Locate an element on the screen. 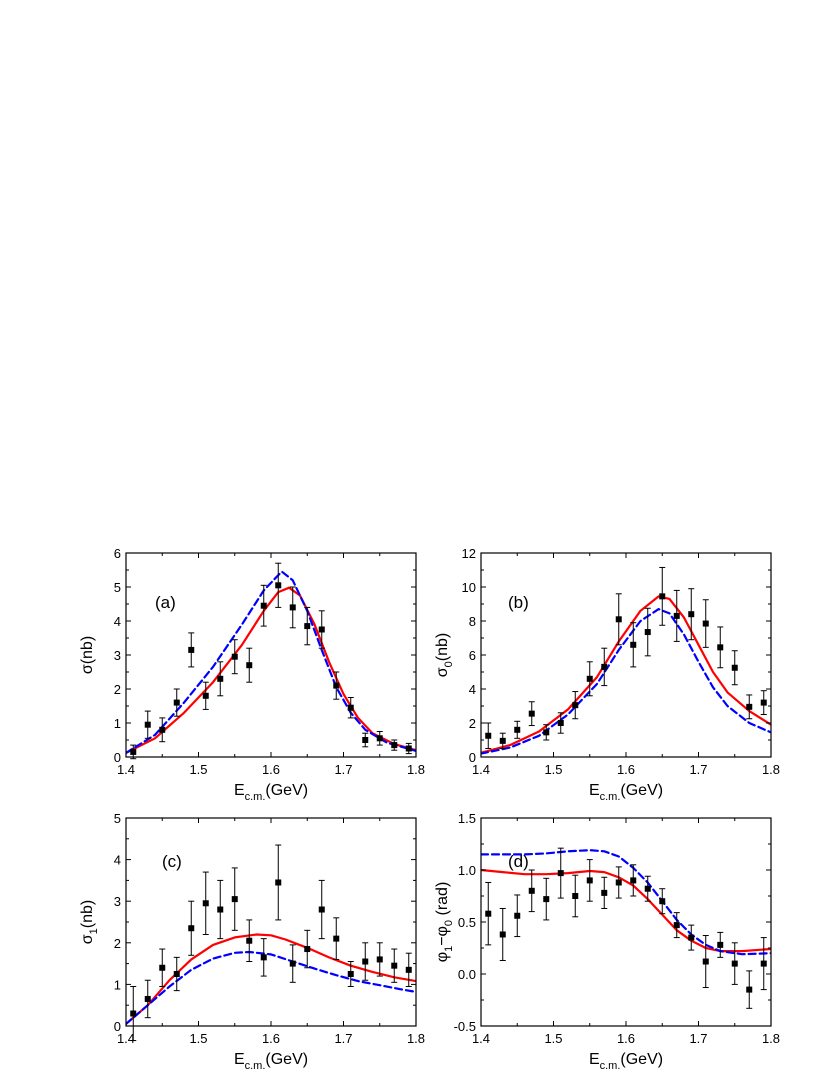 The image size is (830, 1075). y-tick-label: 1.0 is located at coordinates (467, 870).